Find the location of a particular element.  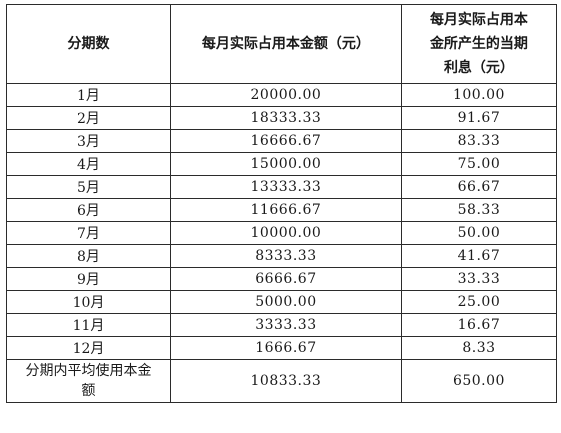

table-row: 8月 8333.33 41.67 is located at coordinates (282, 256).